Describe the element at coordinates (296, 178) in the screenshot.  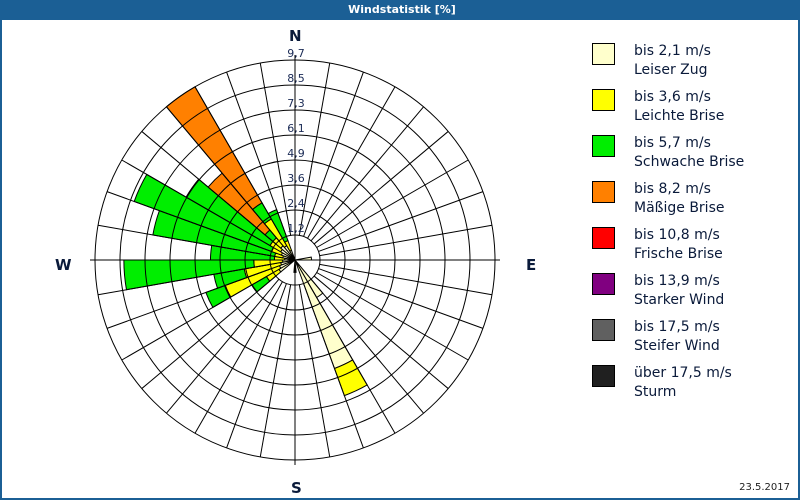
I see `radial-tick-label: 3,6` at that location.